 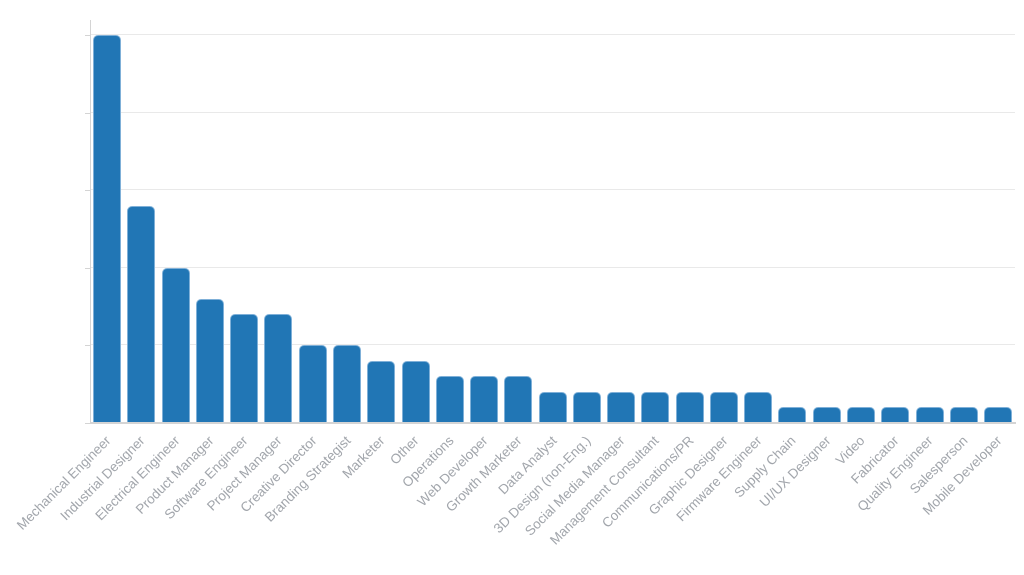 What do you see at coordinates (278, 368) in the screenshot?
I see `bar-project-manager` at bounding box center [278, 368].